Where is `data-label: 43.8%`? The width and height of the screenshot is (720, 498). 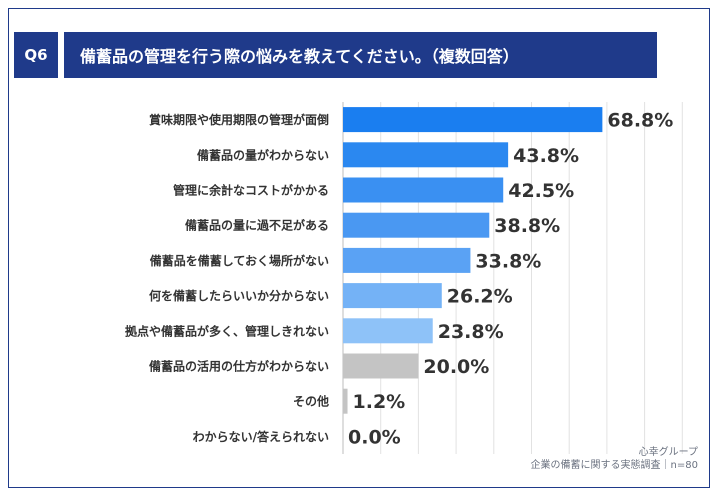 data-label: 43.8% is located at coordinates (546, 156).